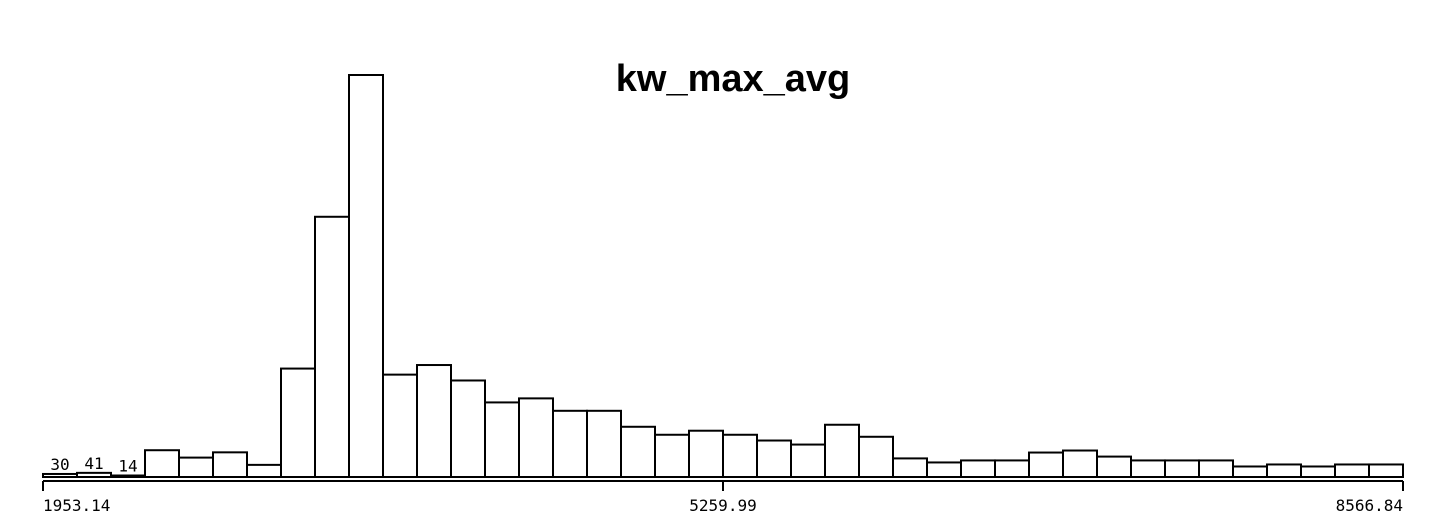 The height and width of the screenshot is (514, 1438). I want to click on x-tick-label: 1953.14, so click(76, 505).